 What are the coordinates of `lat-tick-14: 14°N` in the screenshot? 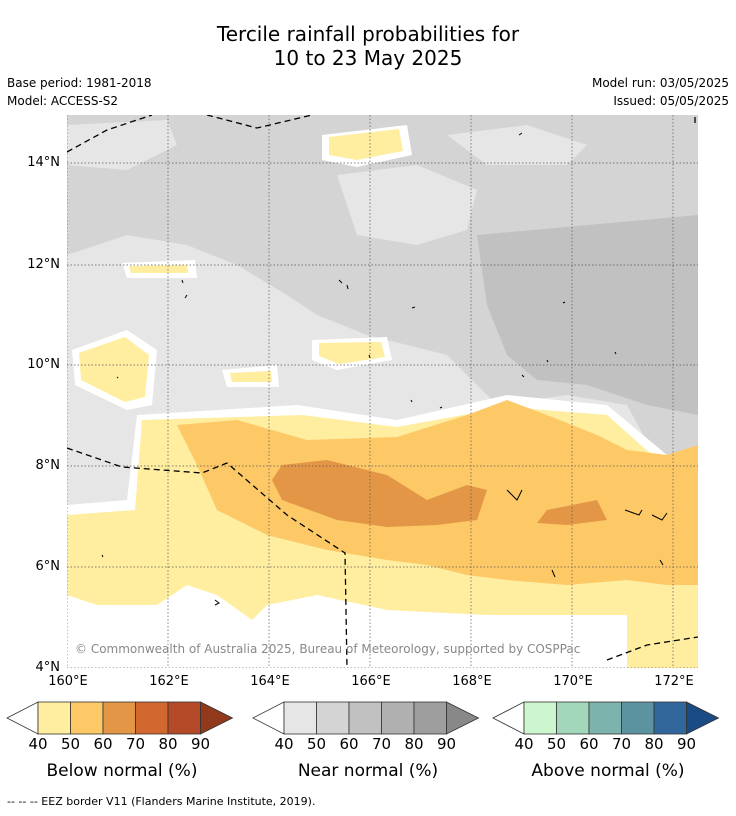 It's located at (43, 162).